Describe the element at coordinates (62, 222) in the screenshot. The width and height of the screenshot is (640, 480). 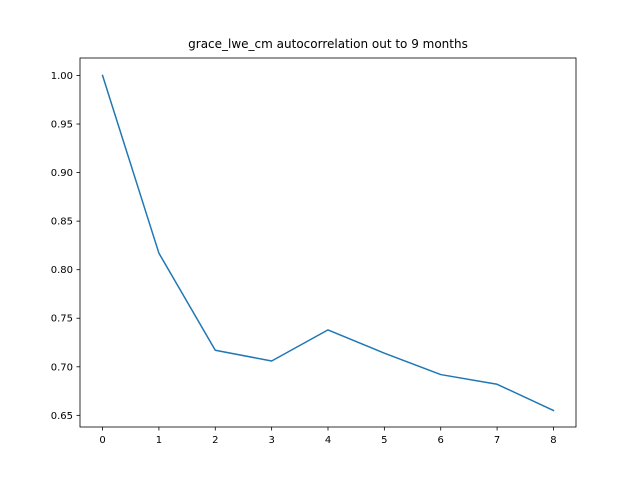
I see `y-tick-label-0.85: 0.85` at that location.